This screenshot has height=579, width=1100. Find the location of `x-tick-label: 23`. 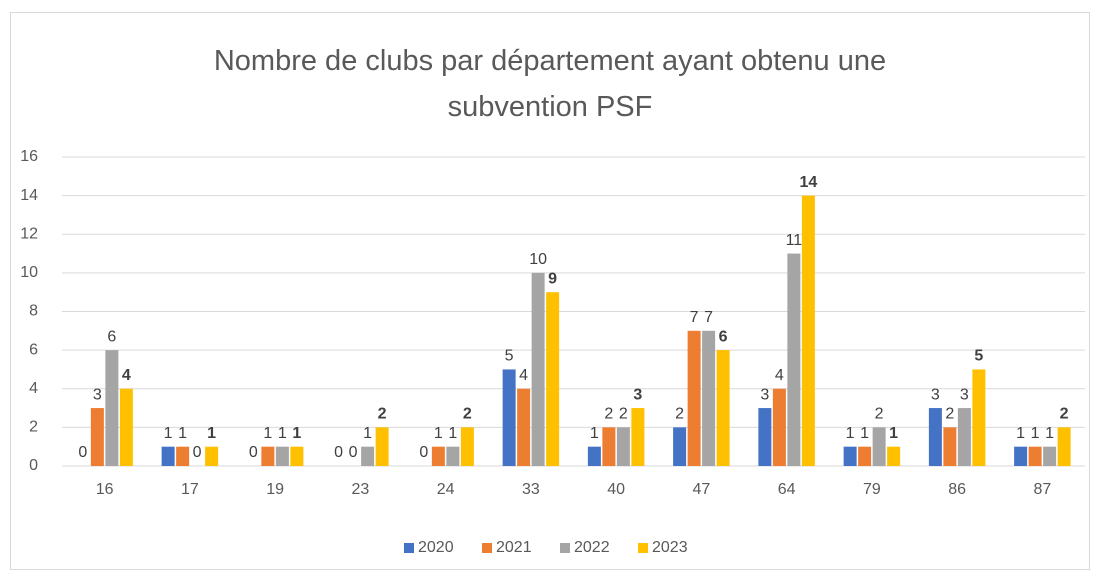

x-tick-label: 23 is located at coordinates (360, 489).